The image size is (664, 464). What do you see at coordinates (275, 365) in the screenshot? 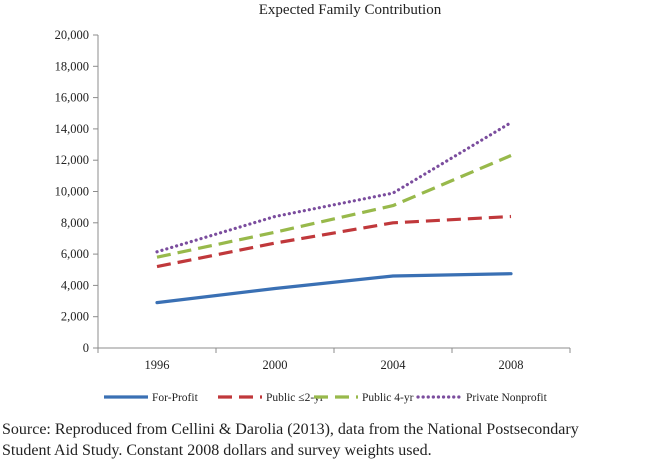
I see `x-tick-label: 2000` at bounding box center [275, 365].